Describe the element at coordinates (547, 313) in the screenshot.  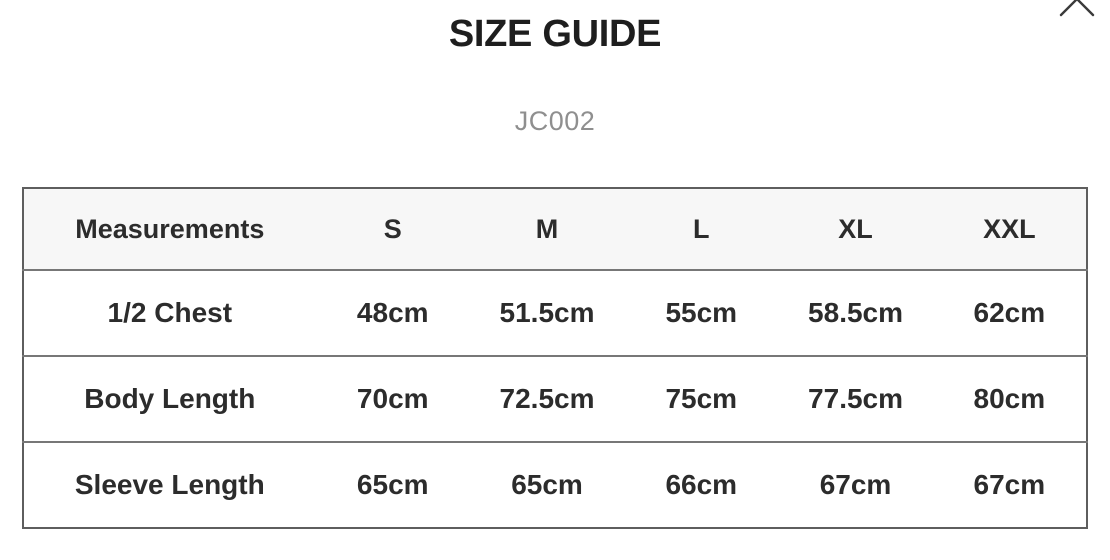
I see `cell-value: 51.5cm` at that location.